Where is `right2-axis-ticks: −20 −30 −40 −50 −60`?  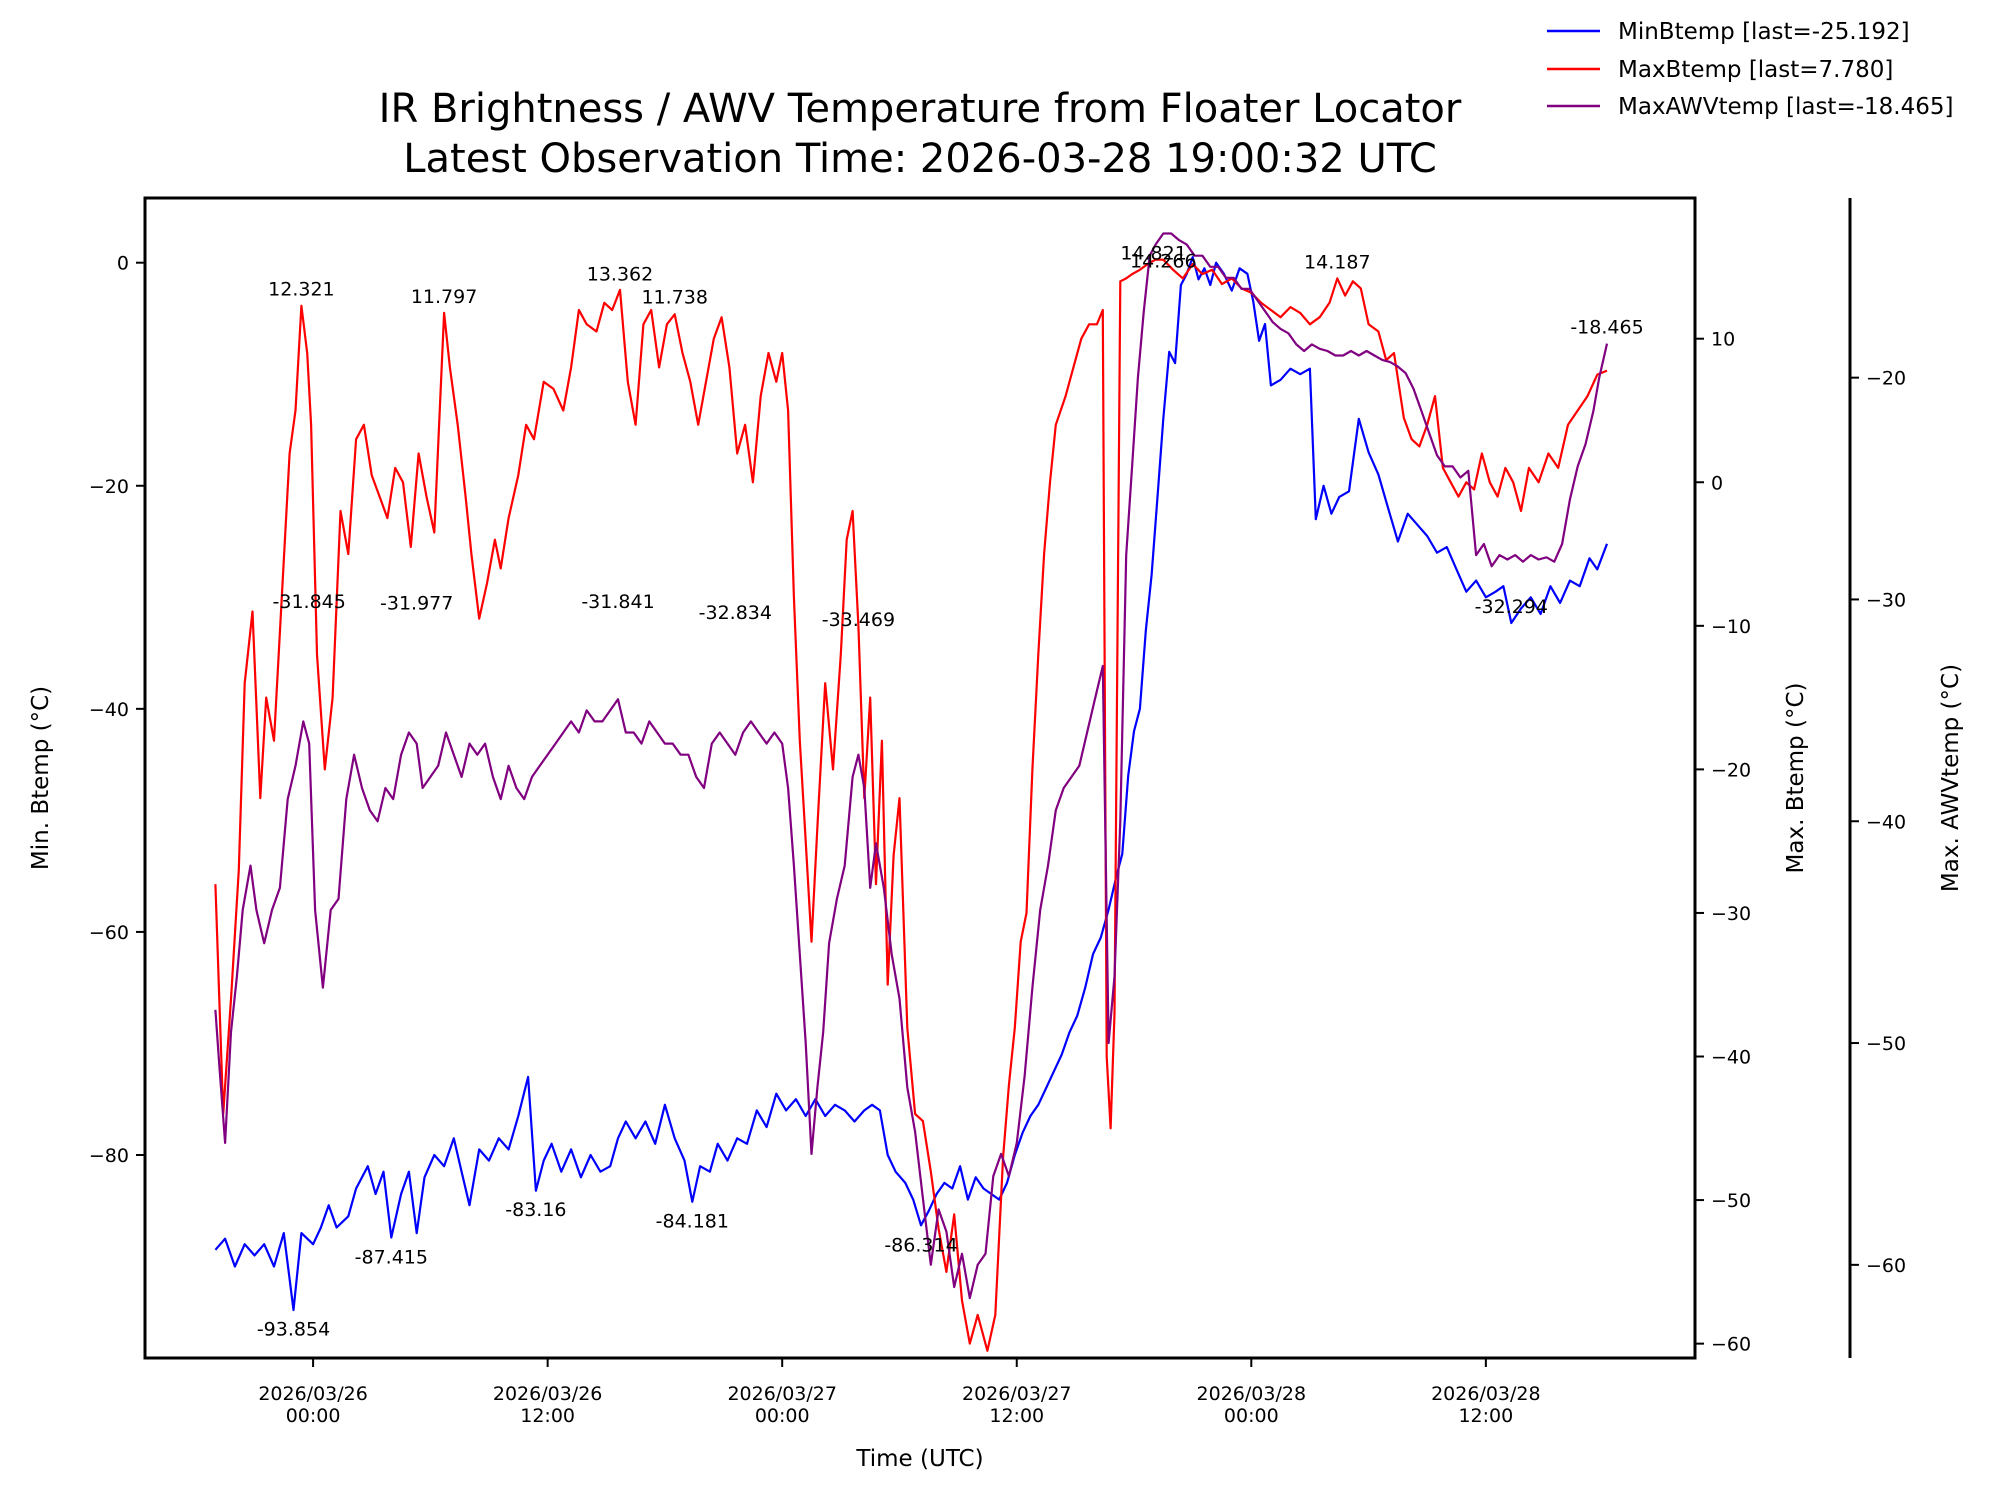 right2-axis-ticks: −20 −30 −40 −50 −60 is located at coordinates (1878, 822).